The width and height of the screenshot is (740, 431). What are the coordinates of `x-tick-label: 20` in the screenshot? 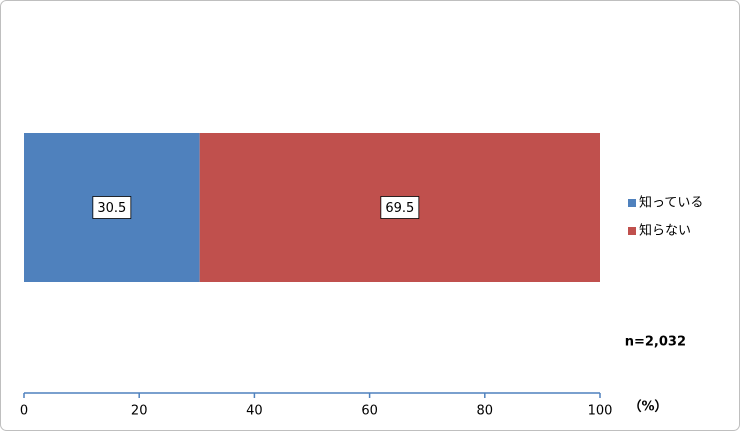 It's located at (139, 411).